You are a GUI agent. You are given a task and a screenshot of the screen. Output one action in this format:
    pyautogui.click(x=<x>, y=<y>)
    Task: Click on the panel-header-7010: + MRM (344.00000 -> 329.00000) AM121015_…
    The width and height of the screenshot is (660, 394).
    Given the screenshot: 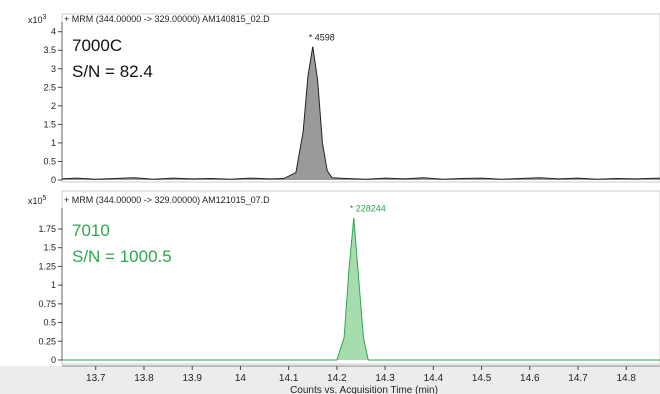 What is the action you would take?
    pyautogui.click(x=167, y=200)
    